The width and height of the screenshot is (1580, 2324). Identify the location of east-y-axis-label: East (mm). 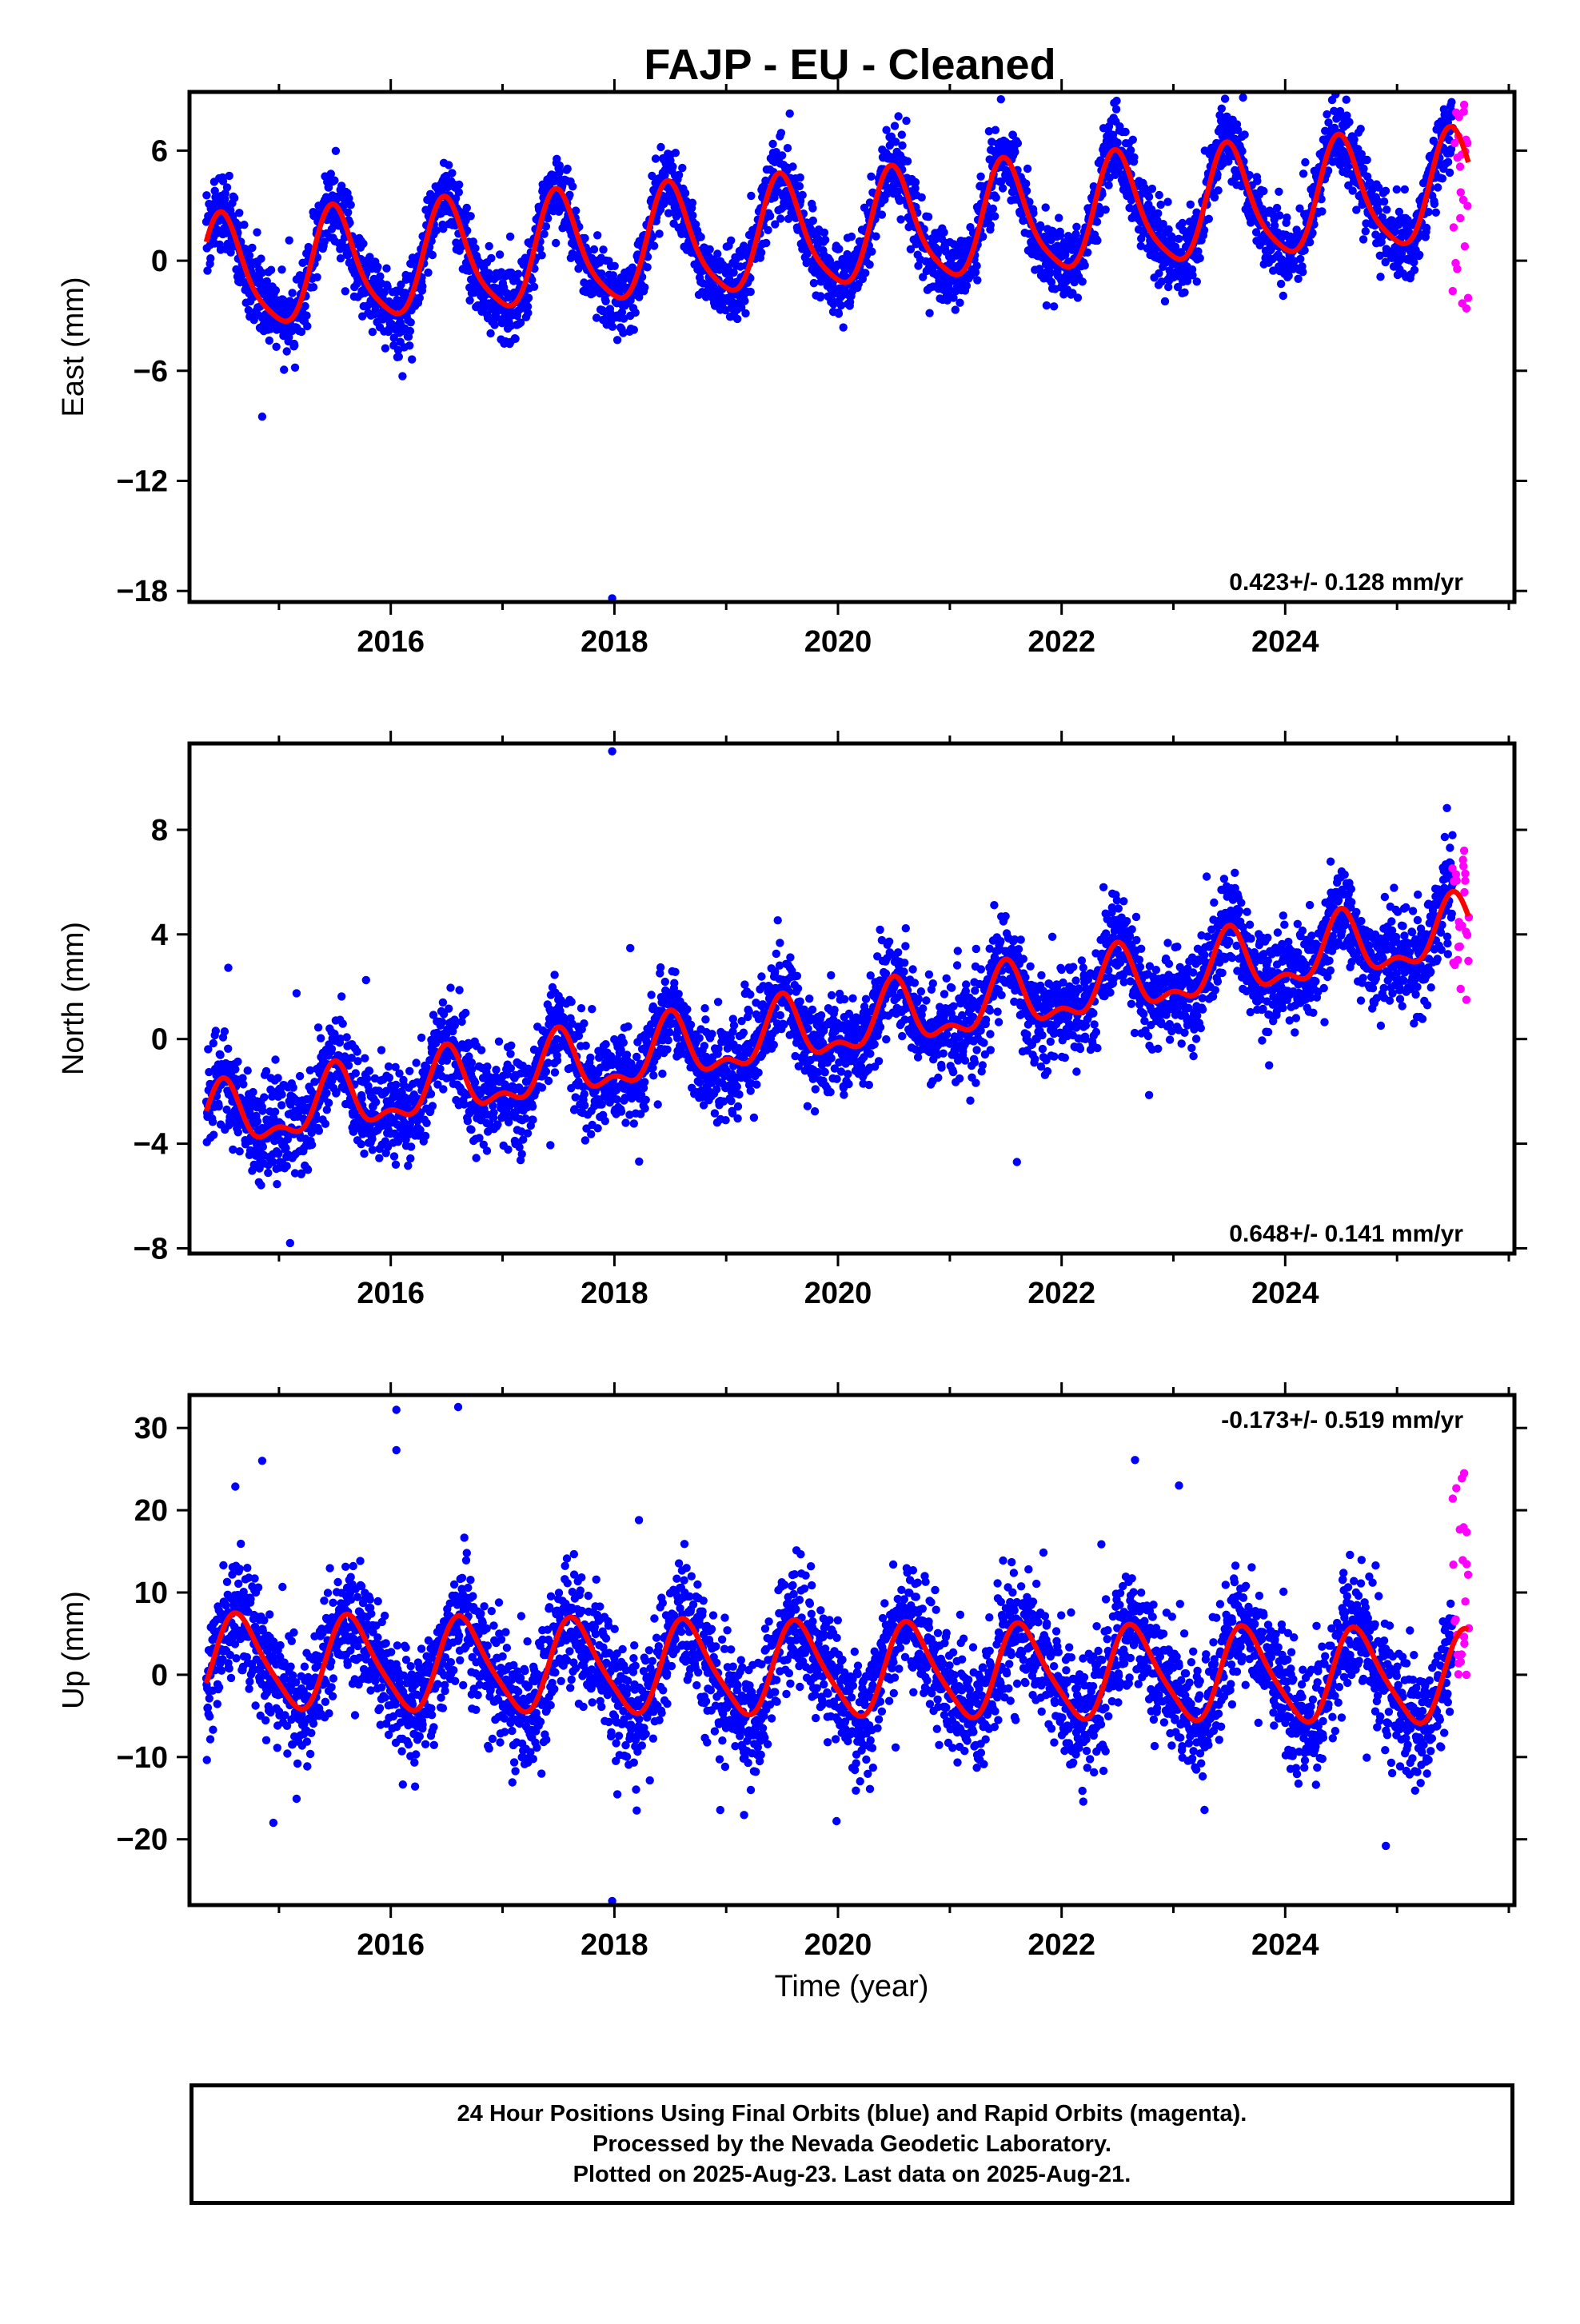
(73, 347).